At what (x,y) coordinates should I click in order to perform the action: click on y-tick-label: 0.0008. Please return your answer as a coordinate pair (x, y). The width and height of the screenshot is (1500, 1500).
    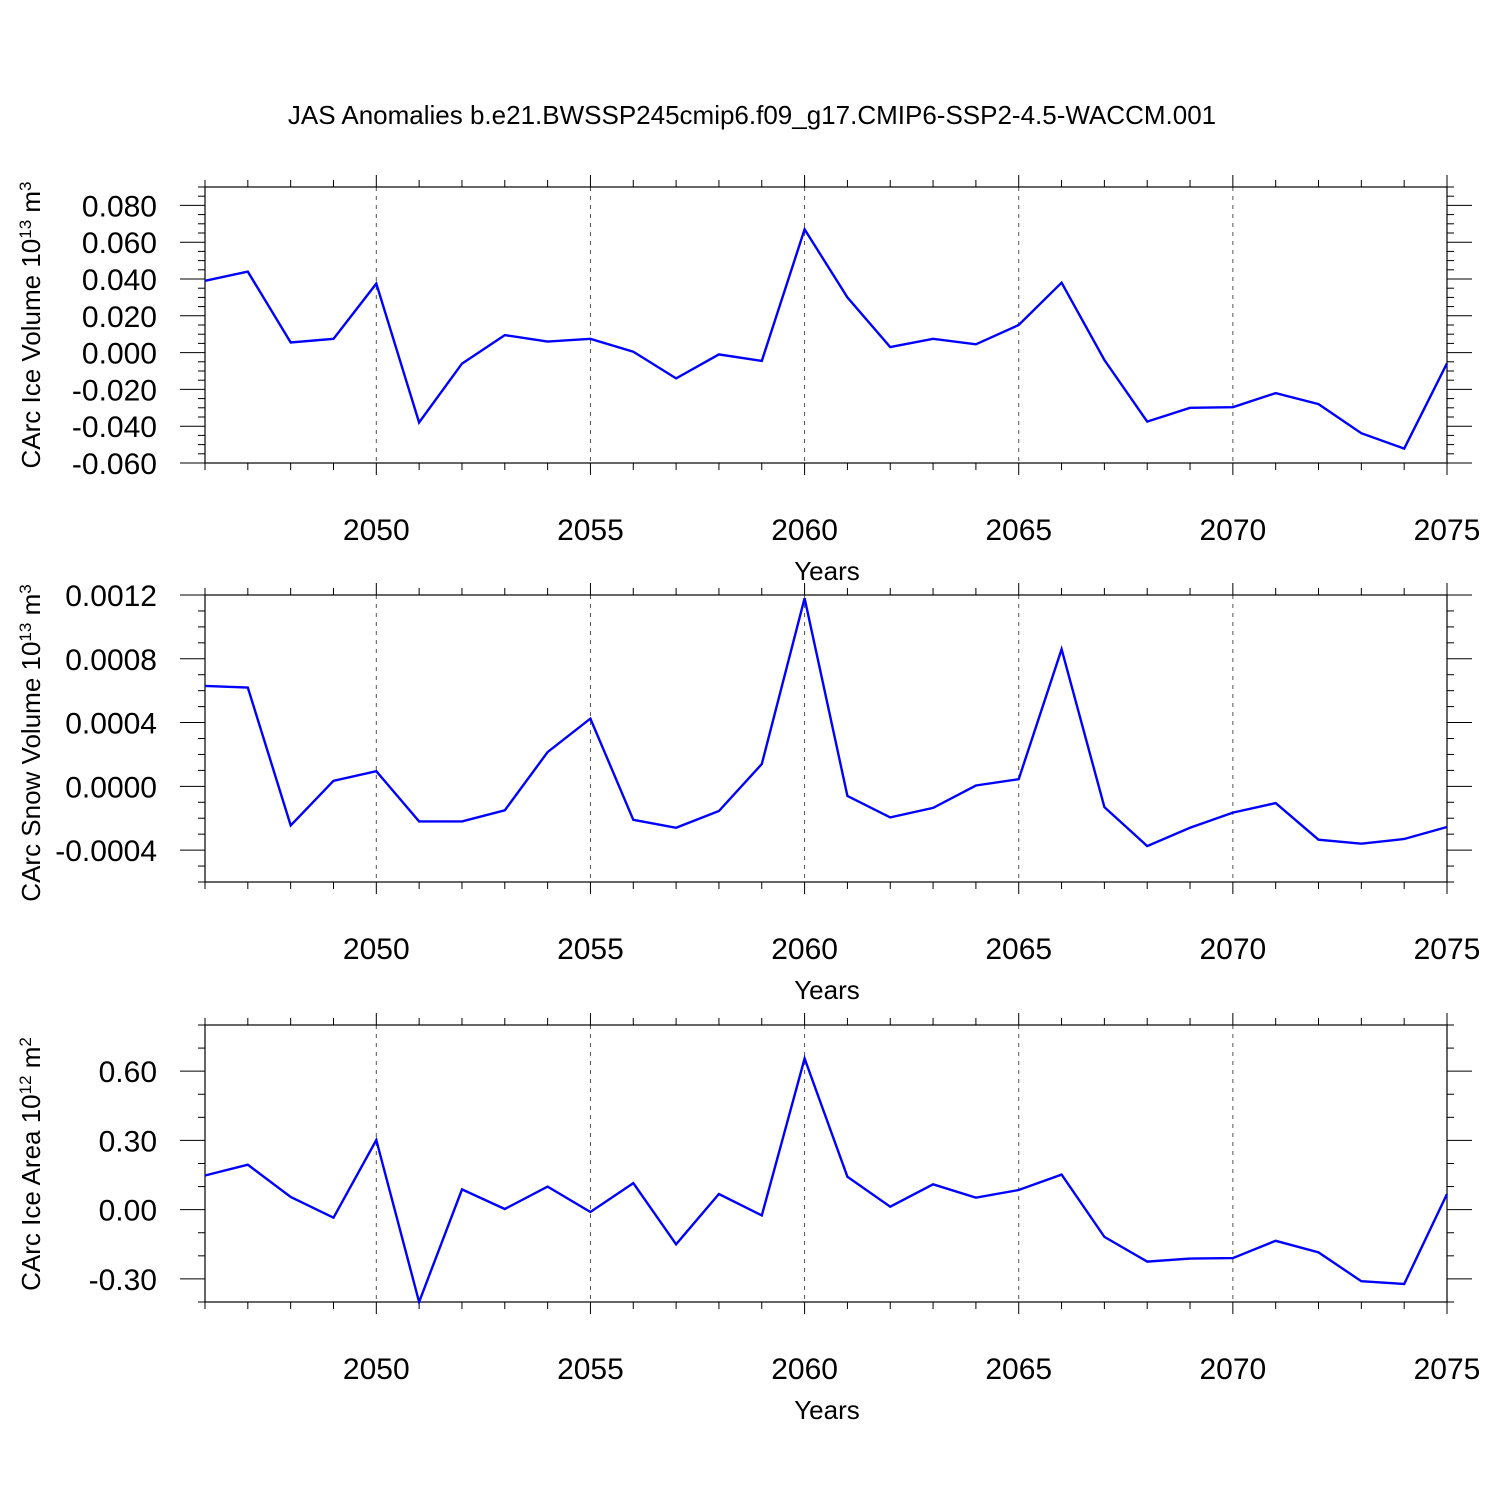
    Looking at the image, I should click on (111, 660).